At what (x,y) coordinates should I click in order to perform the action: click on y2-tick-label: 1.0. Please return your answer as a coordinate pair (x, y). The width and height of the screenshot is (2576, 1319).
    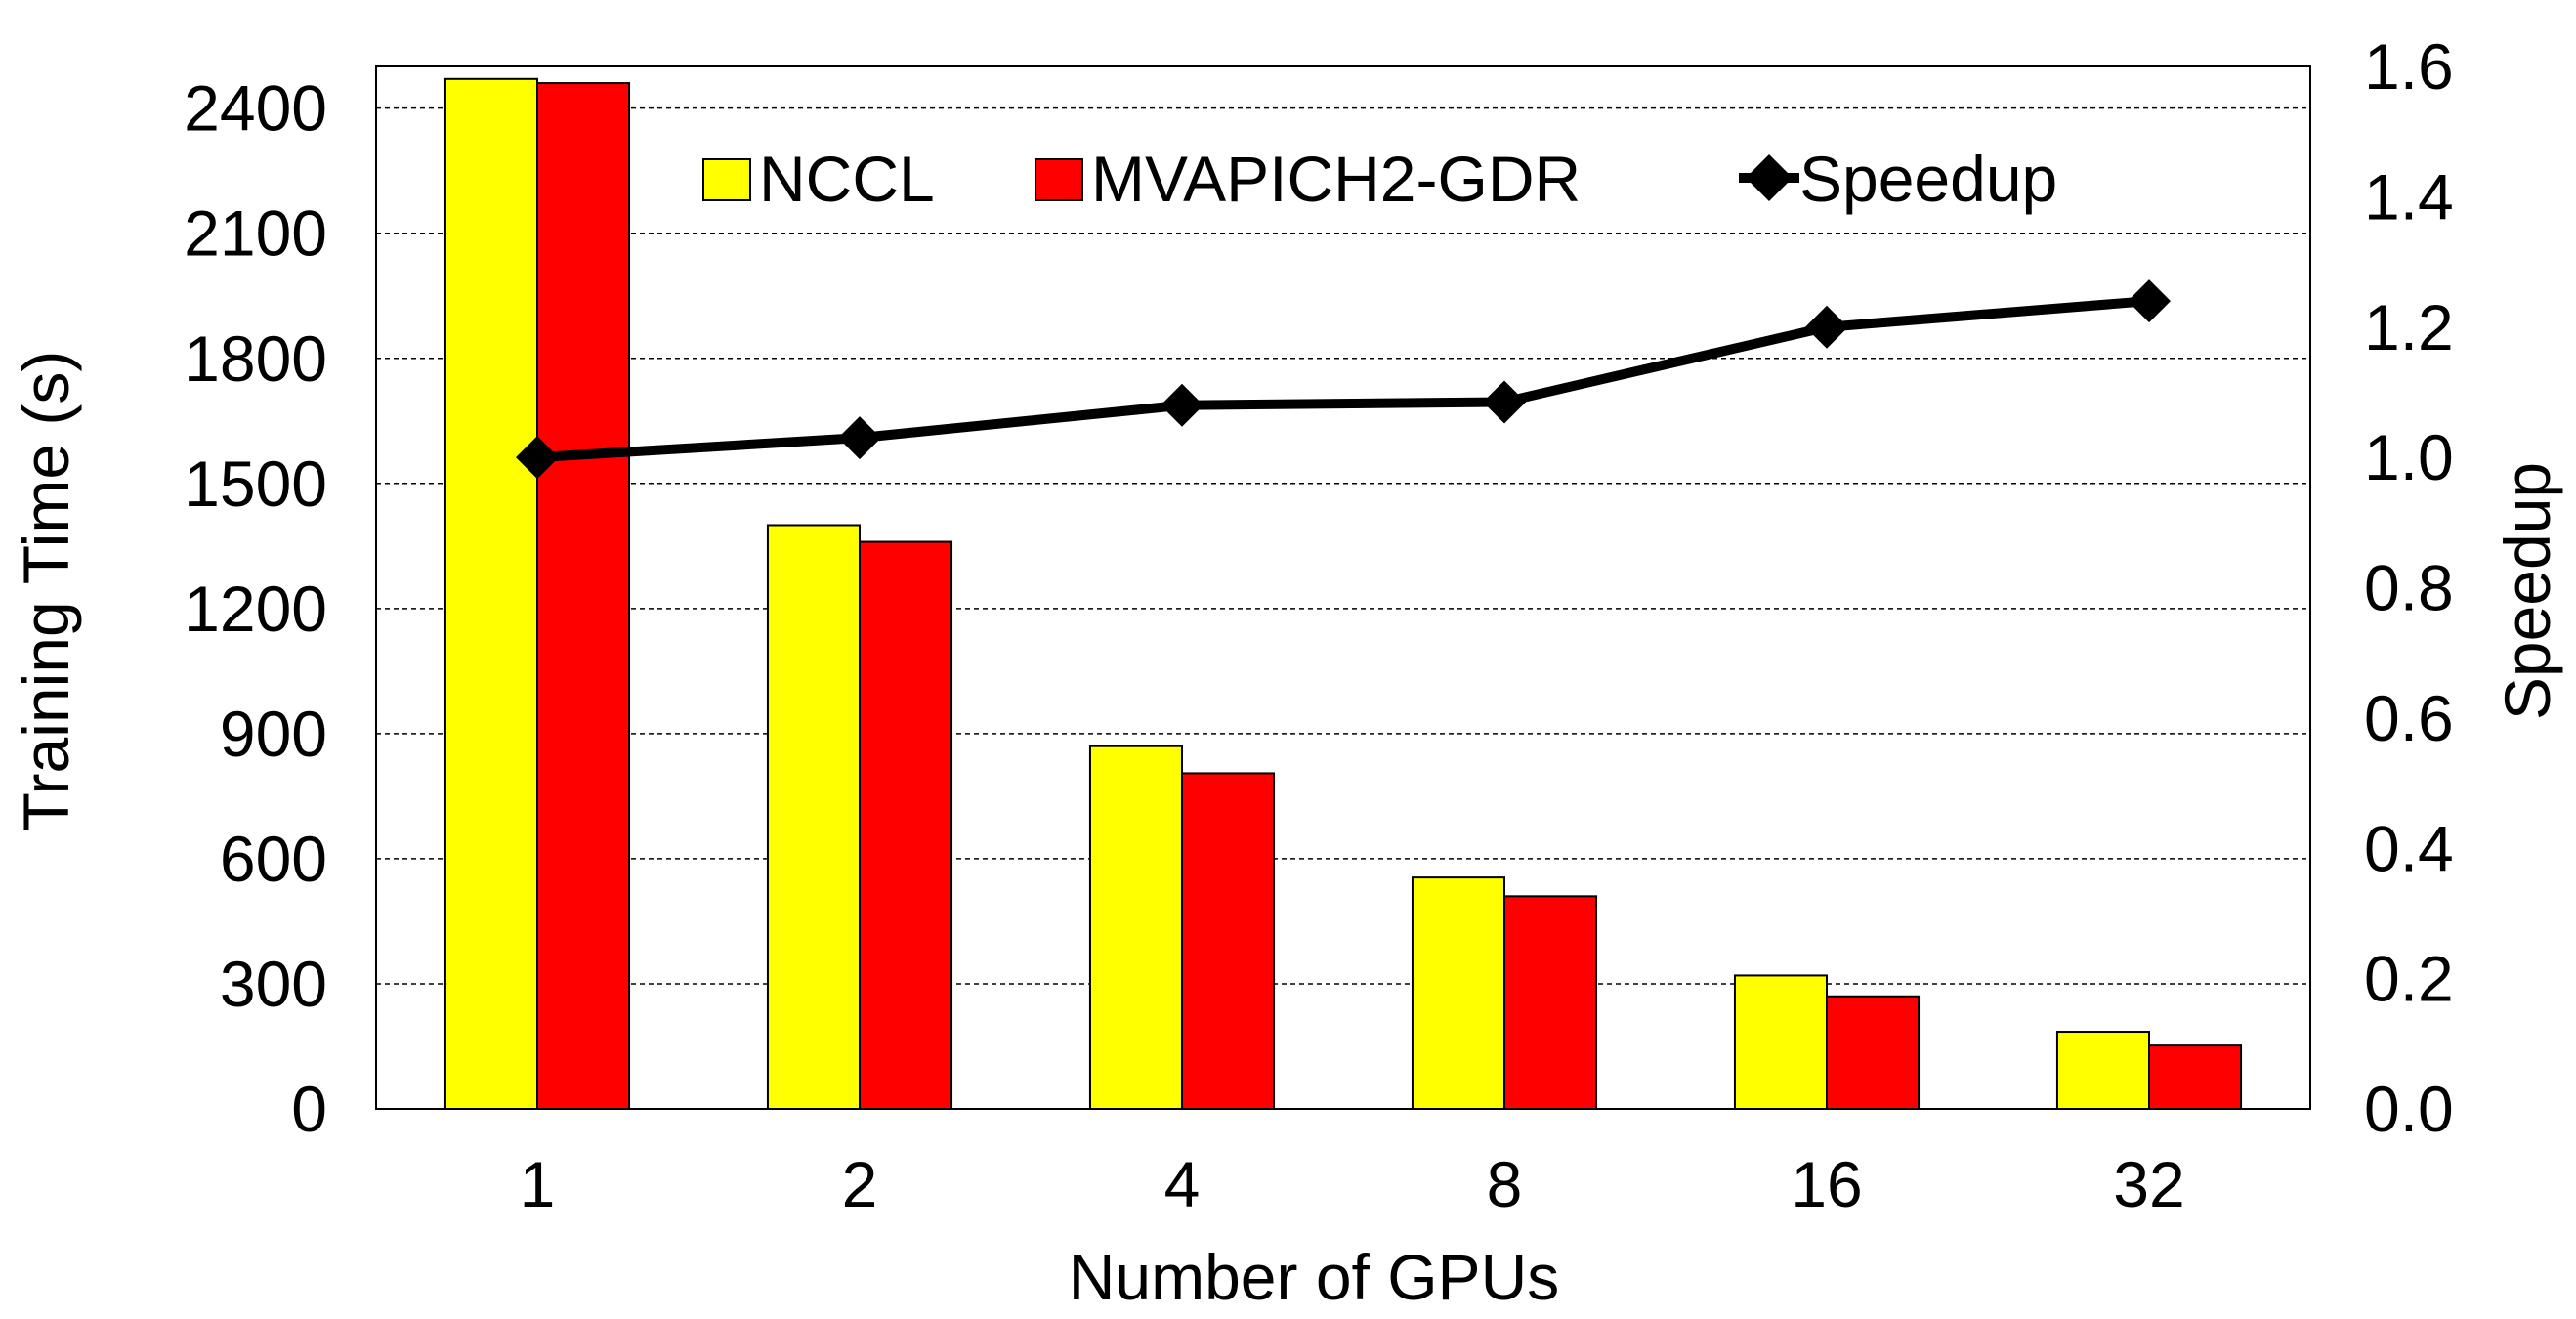
    Looking at the image, I should click on (2409, 457).